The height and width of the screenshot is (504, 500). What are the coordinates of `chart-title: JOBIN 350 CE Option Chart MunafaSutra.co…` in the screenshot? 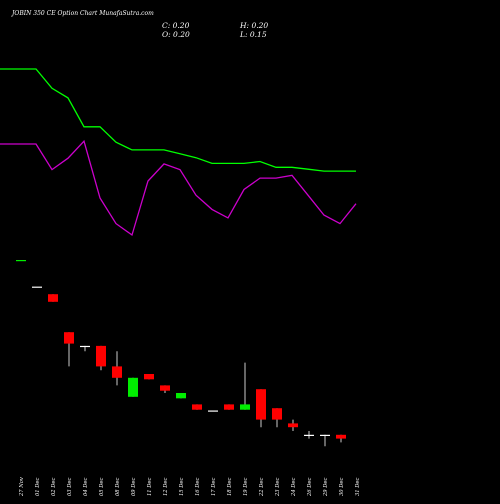 It's located at (83, 13).